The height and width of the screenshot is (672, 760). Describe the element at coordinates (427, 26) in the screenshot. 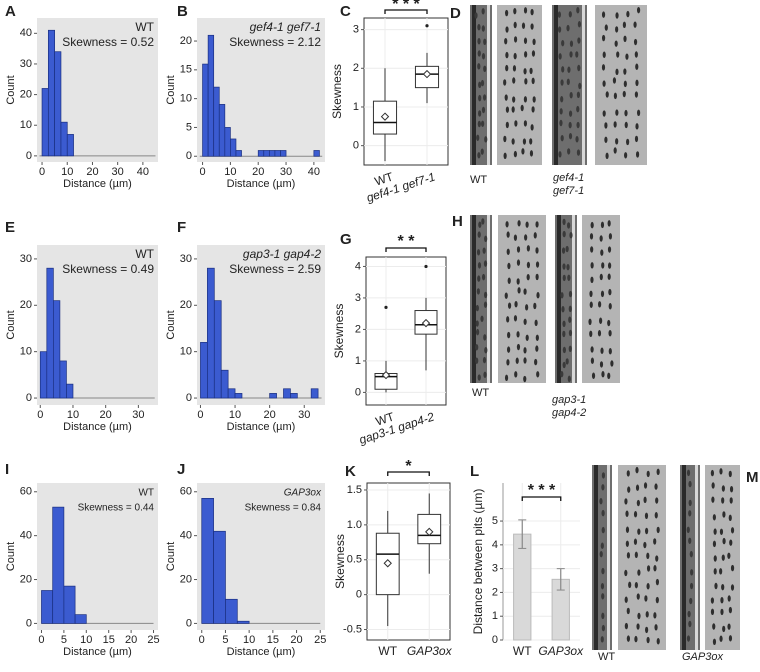

I see `outlier` at that location.